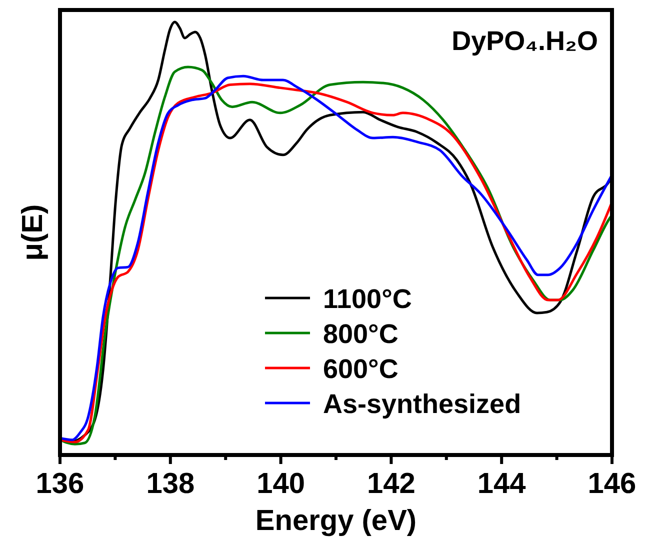 The height and width of the screenshot is (552, 647). Describe the element at coordinates (60, 484) in the screenshot. I see `x-tick-label: 136` at that location.